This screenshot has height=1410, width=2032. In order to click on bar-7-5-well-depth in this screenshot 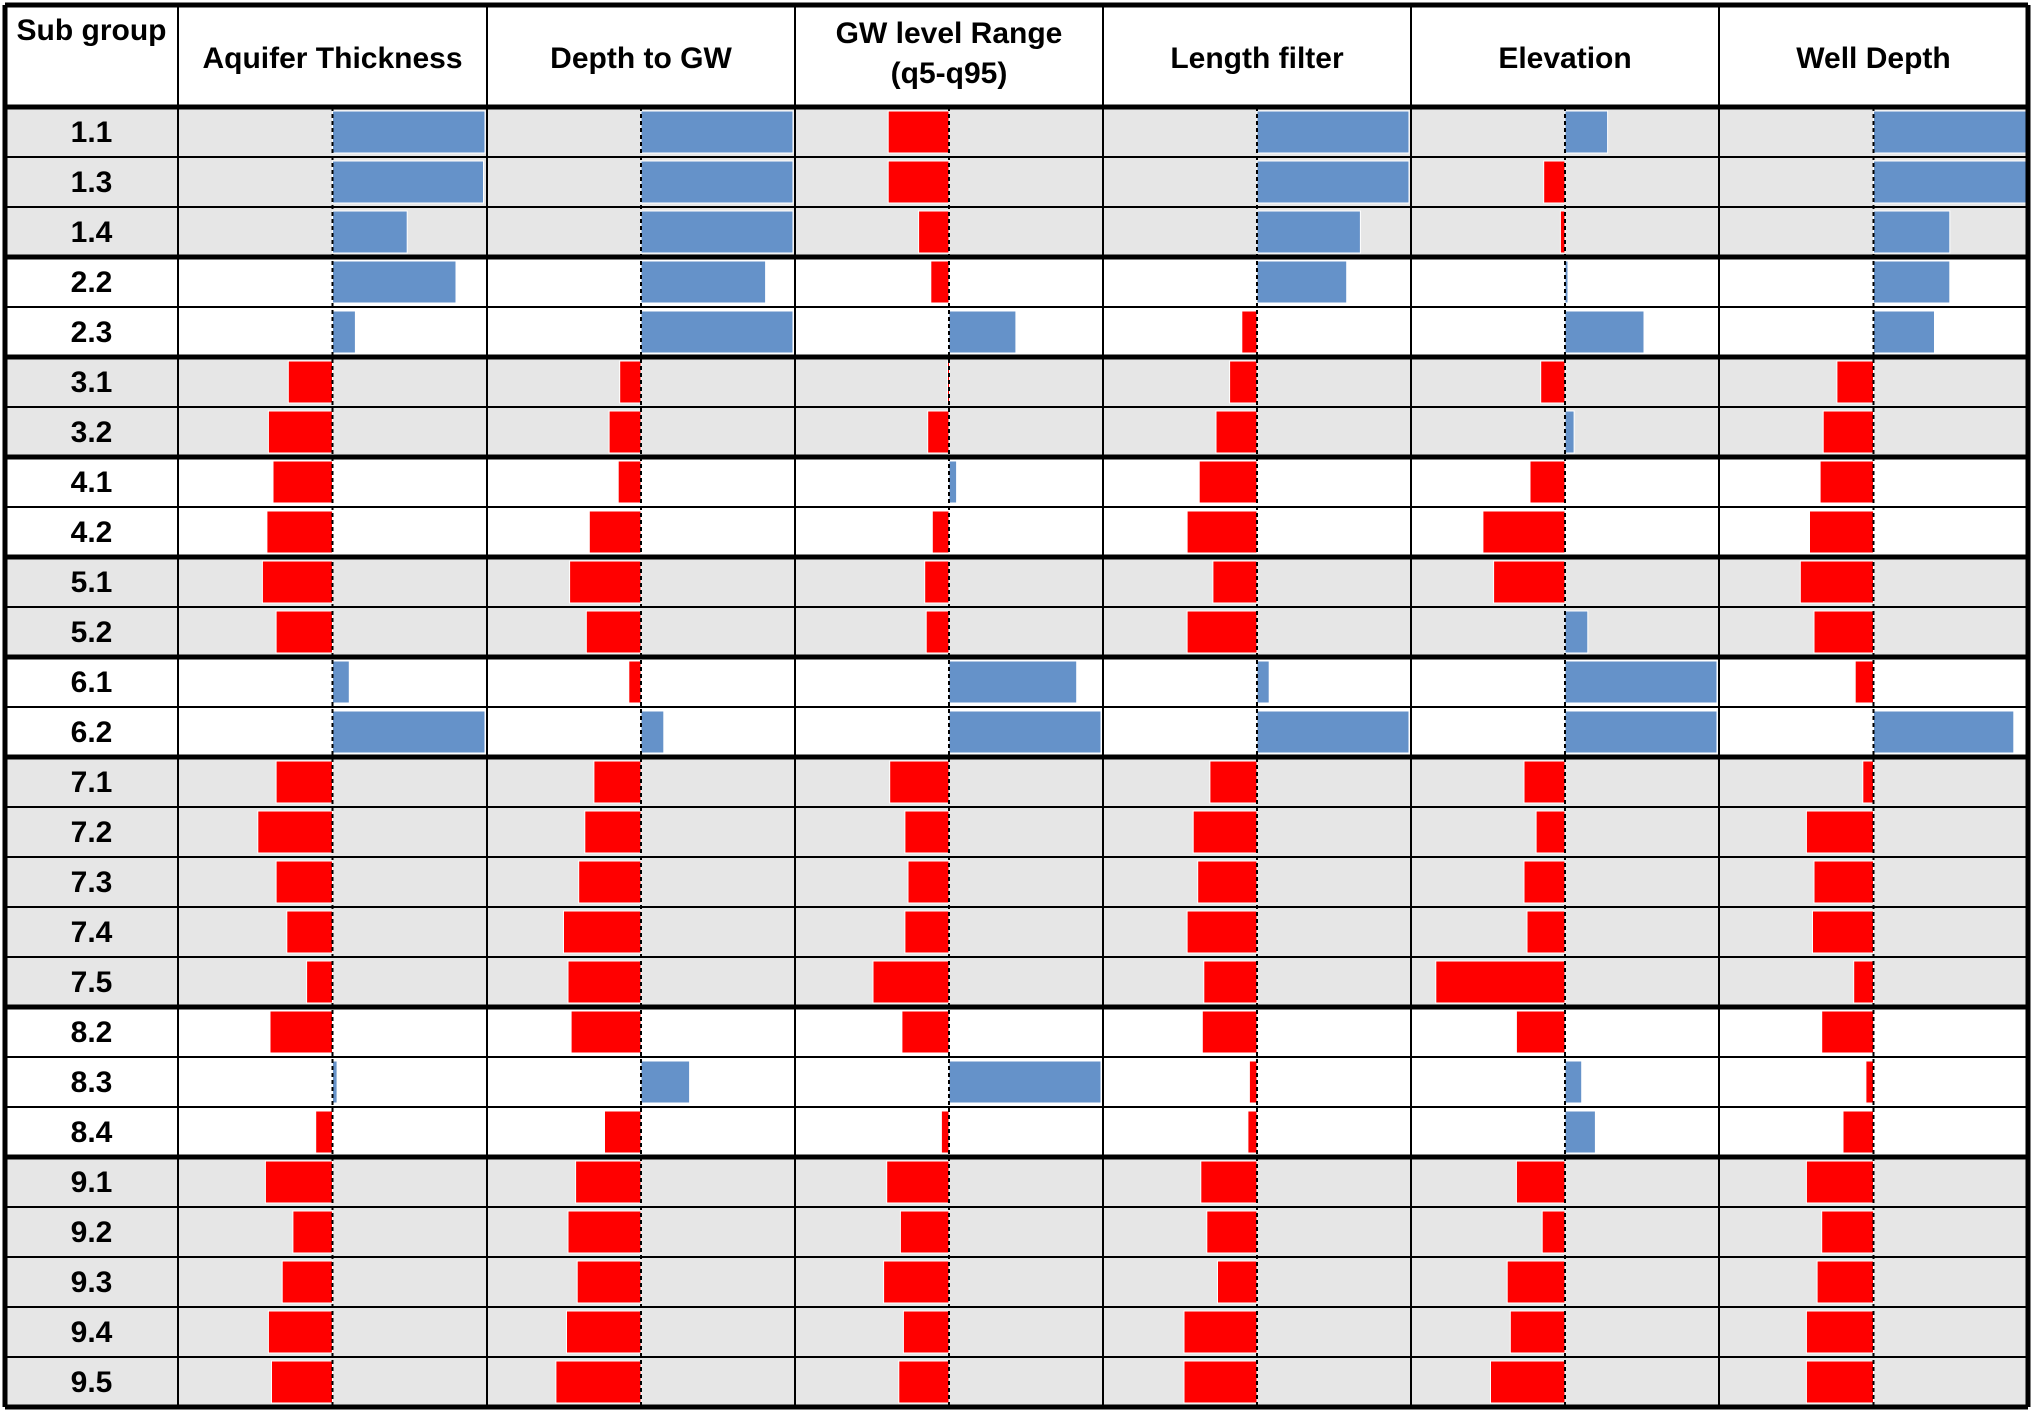, I will do `click(1863, 982)`.